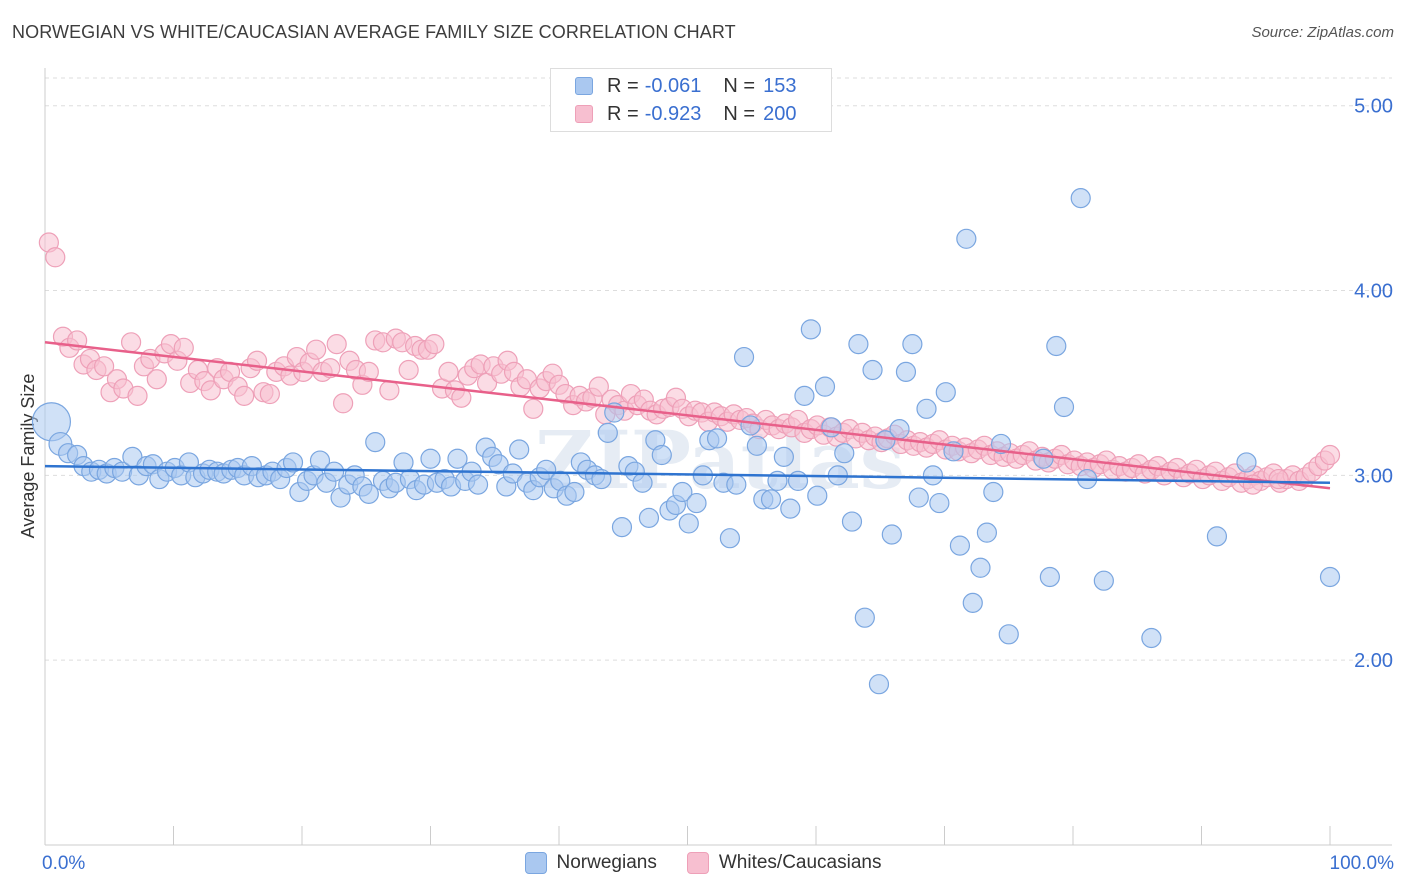  What do you see at coordinates (800, 862) in the screenshot?
I see `series-label-whites: Whites/Caucasians` at bounding box center [800, 862].